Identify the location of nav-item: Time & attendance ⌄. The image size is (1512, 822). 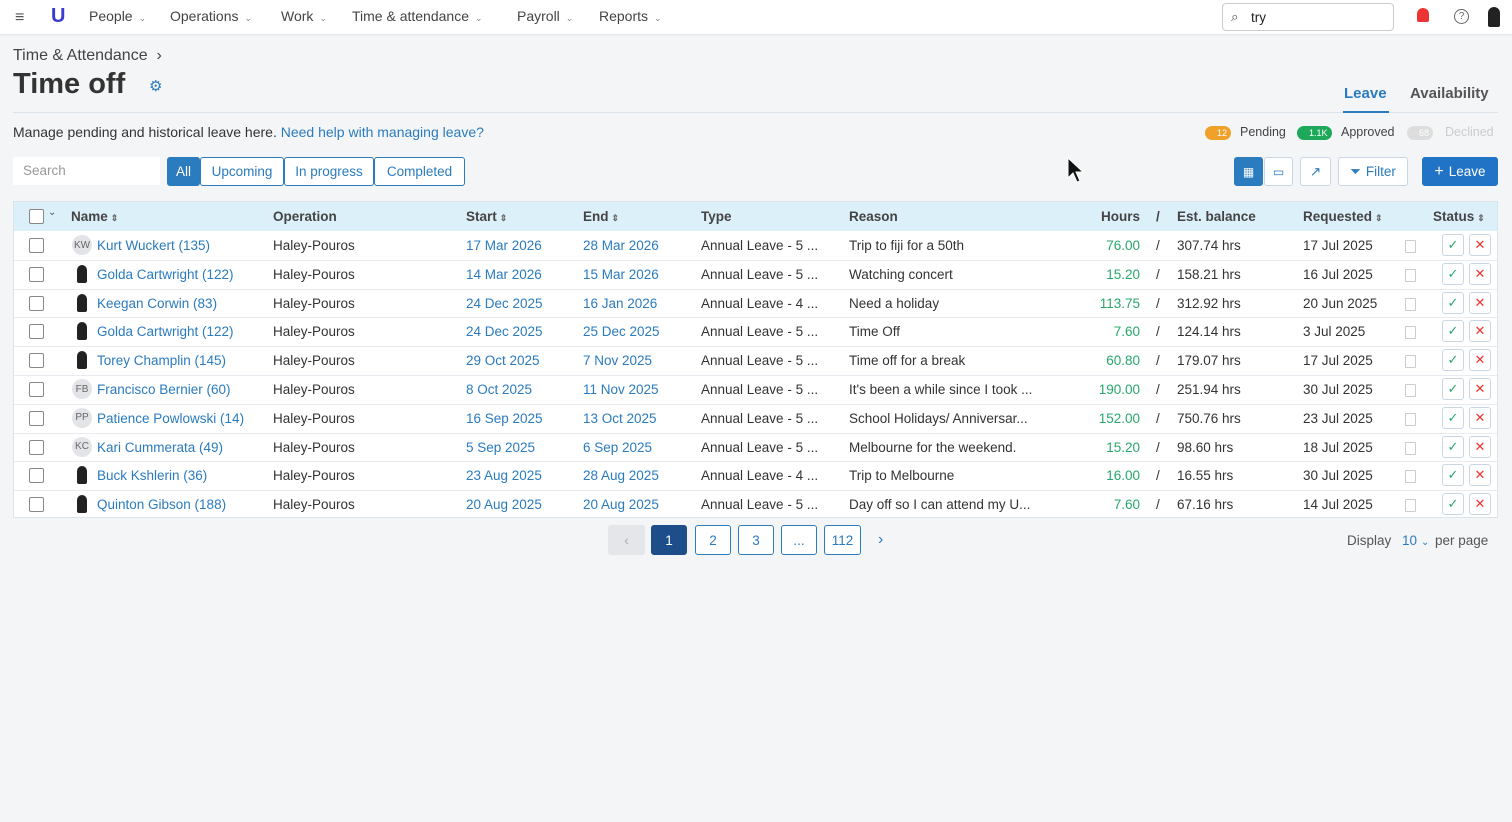
(417, 16).